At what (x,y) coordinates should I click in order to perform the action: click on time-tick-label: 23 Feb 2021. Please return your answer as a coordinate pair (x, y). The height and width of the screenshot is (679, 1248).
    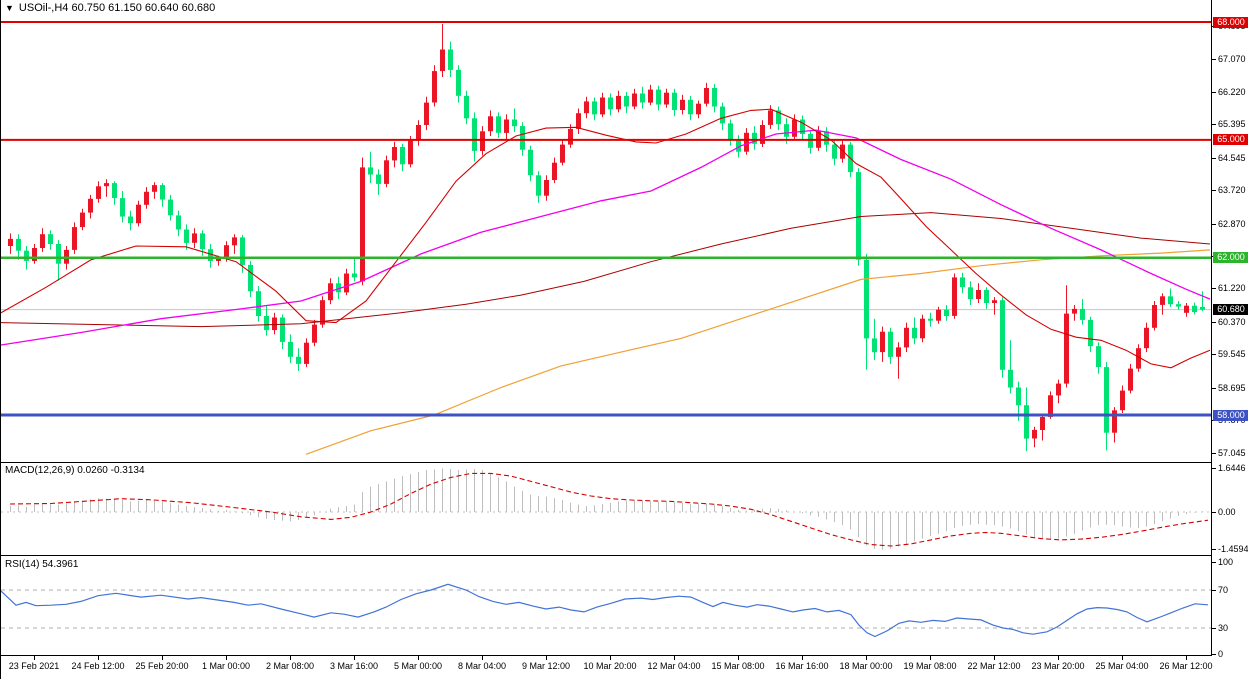
    Looking at the image, I should click on (34, 666).